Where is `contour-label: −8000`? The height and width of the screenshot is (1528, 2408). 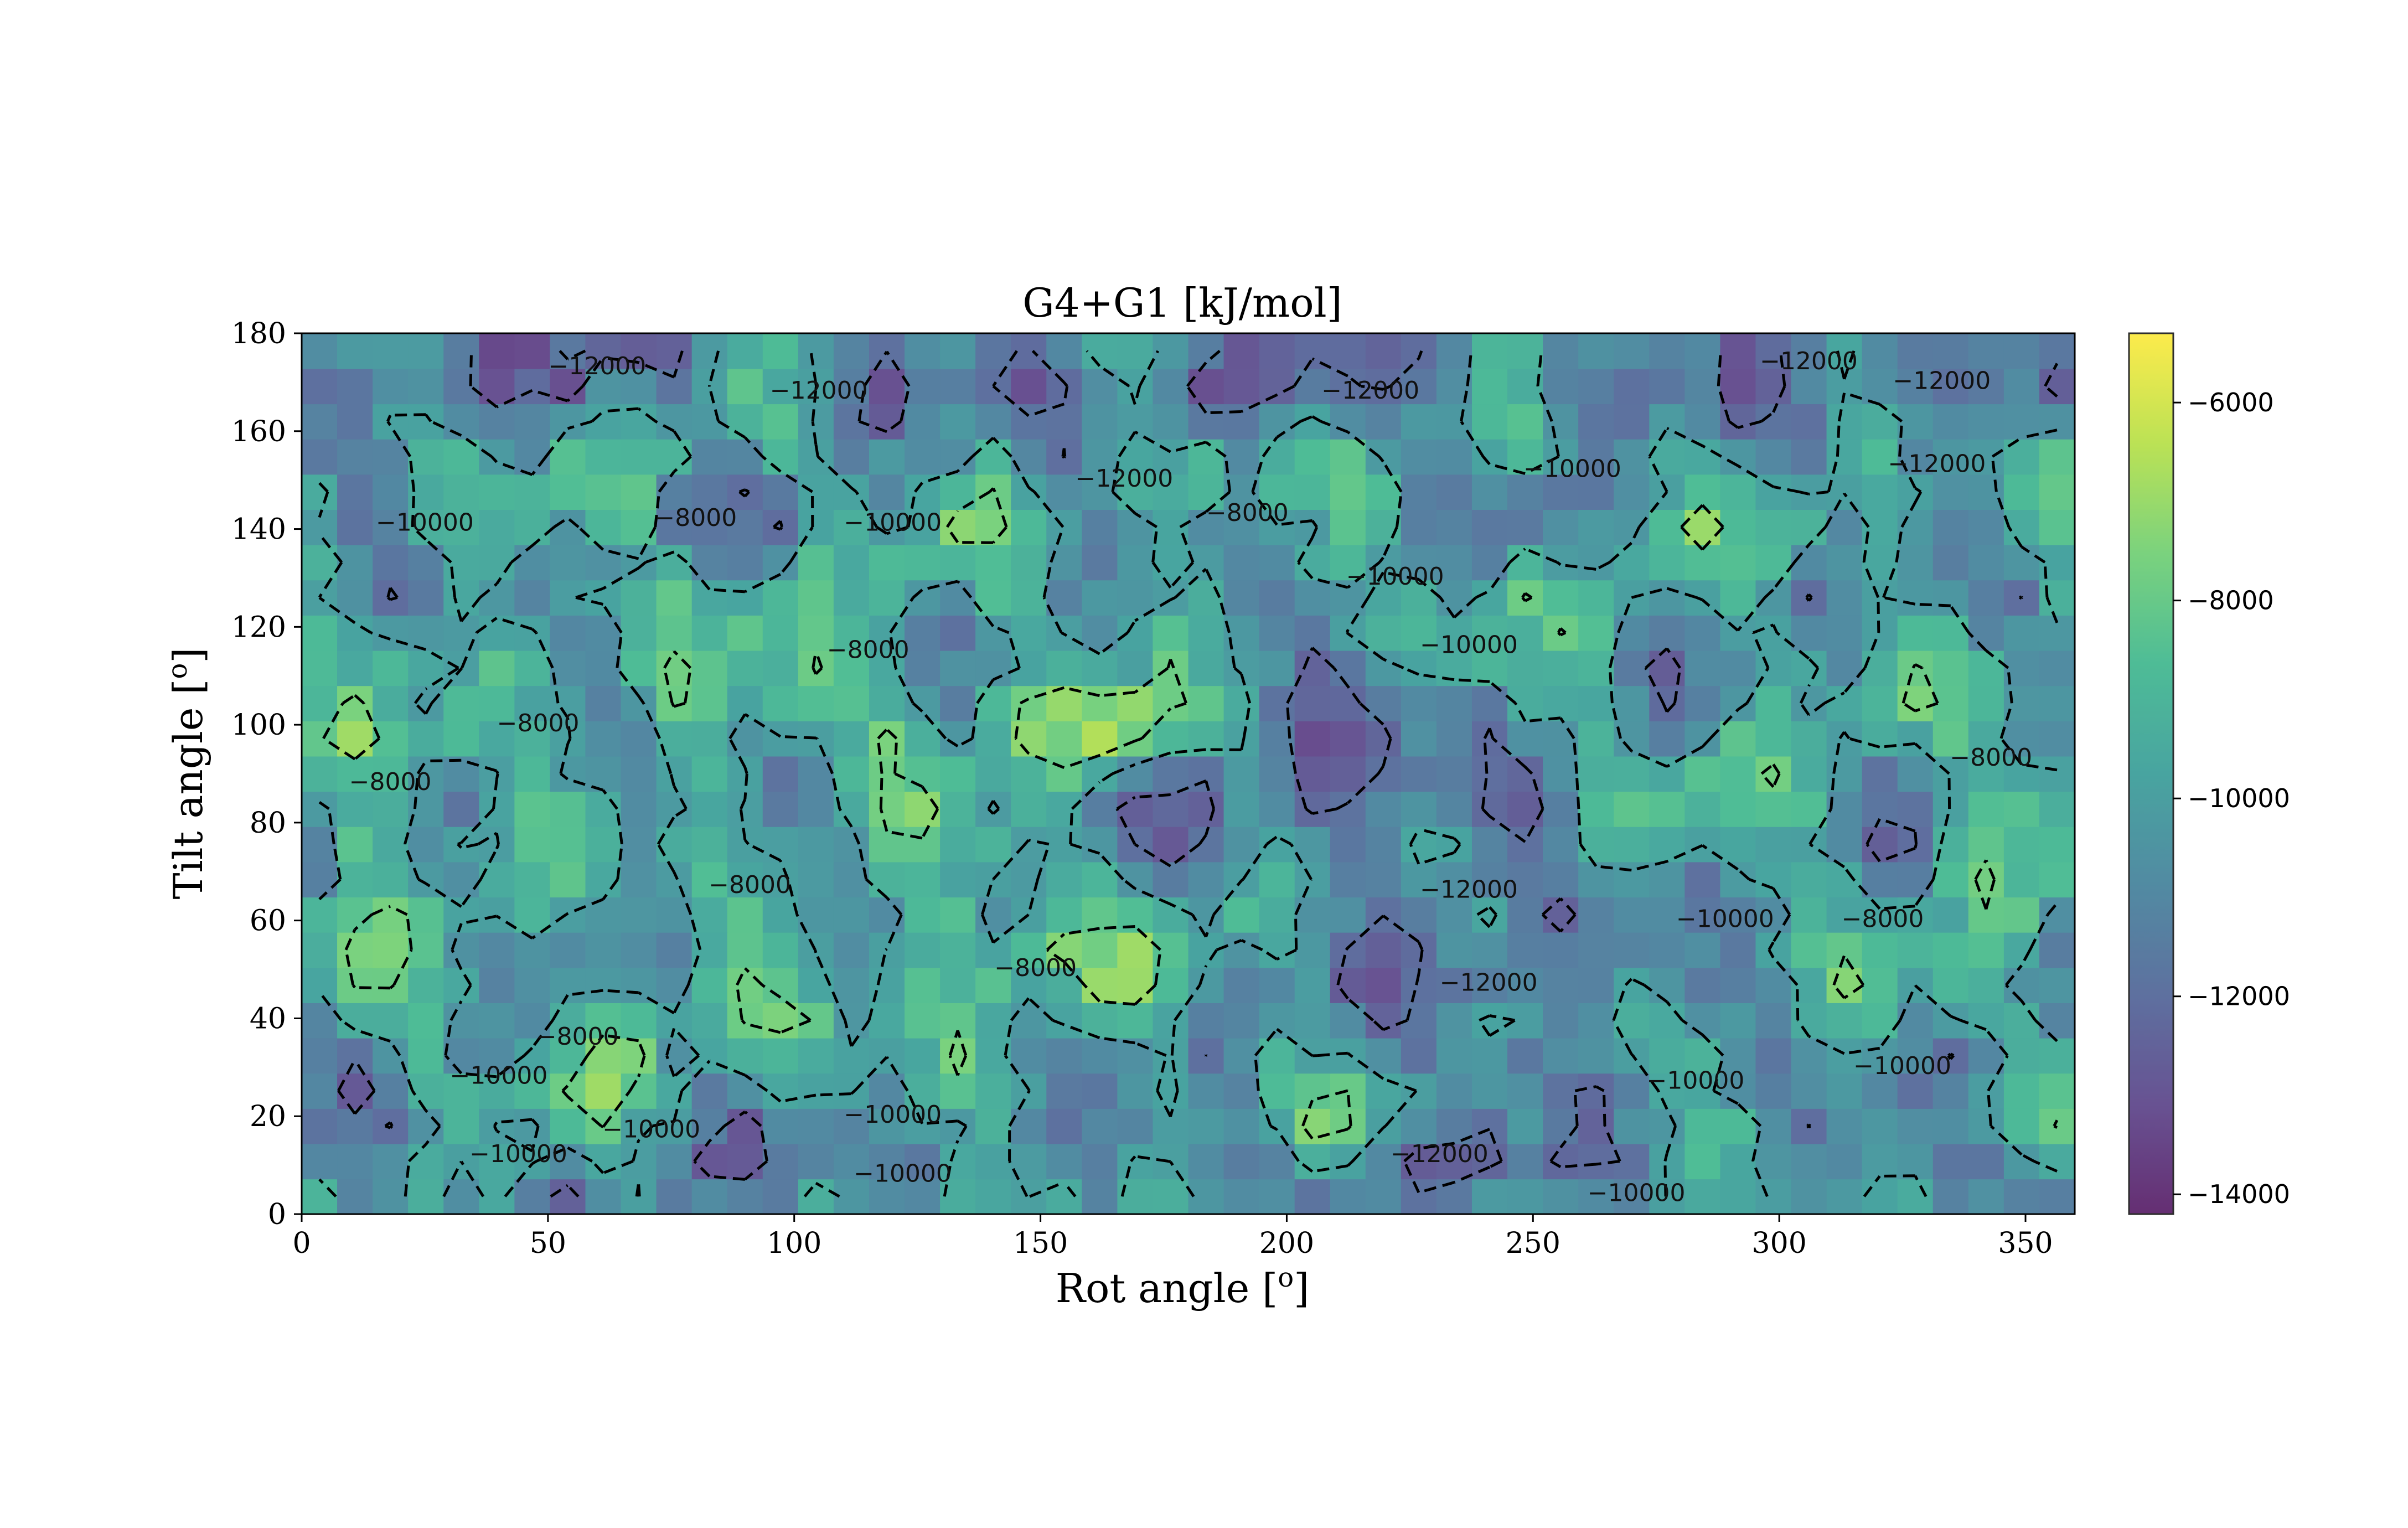
contour-label: −8000 is located at coordinates (1991, 758).